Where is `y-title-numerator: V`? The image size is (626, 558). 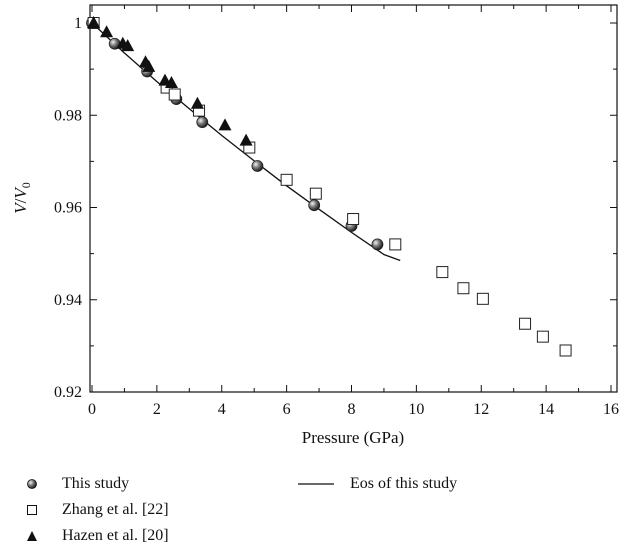
y-title-numerator: V is located at coordinates (20, 207).